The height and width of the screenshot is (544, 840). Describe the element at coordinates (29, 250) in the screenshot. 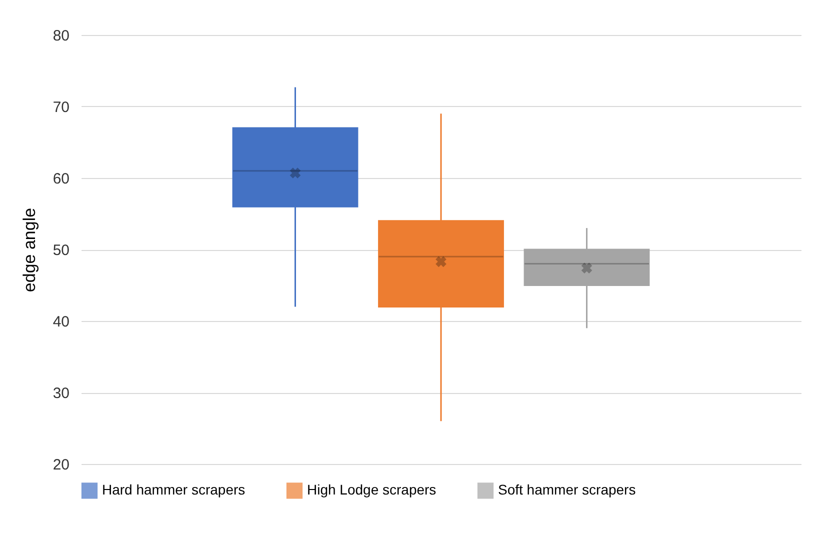

I see `y-axis-title: edge angle` at that location.